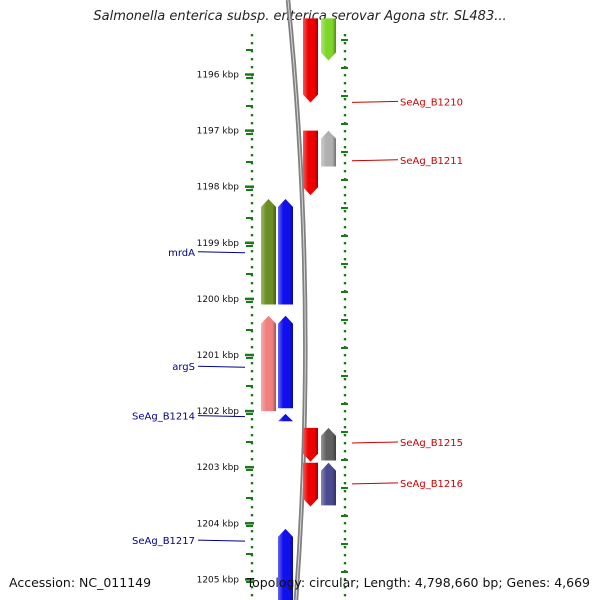  What do you see at coordinates (328, 444) in the screenshot?
I see `feature-dark-gray-b1215` at bounding box center [328, 444].